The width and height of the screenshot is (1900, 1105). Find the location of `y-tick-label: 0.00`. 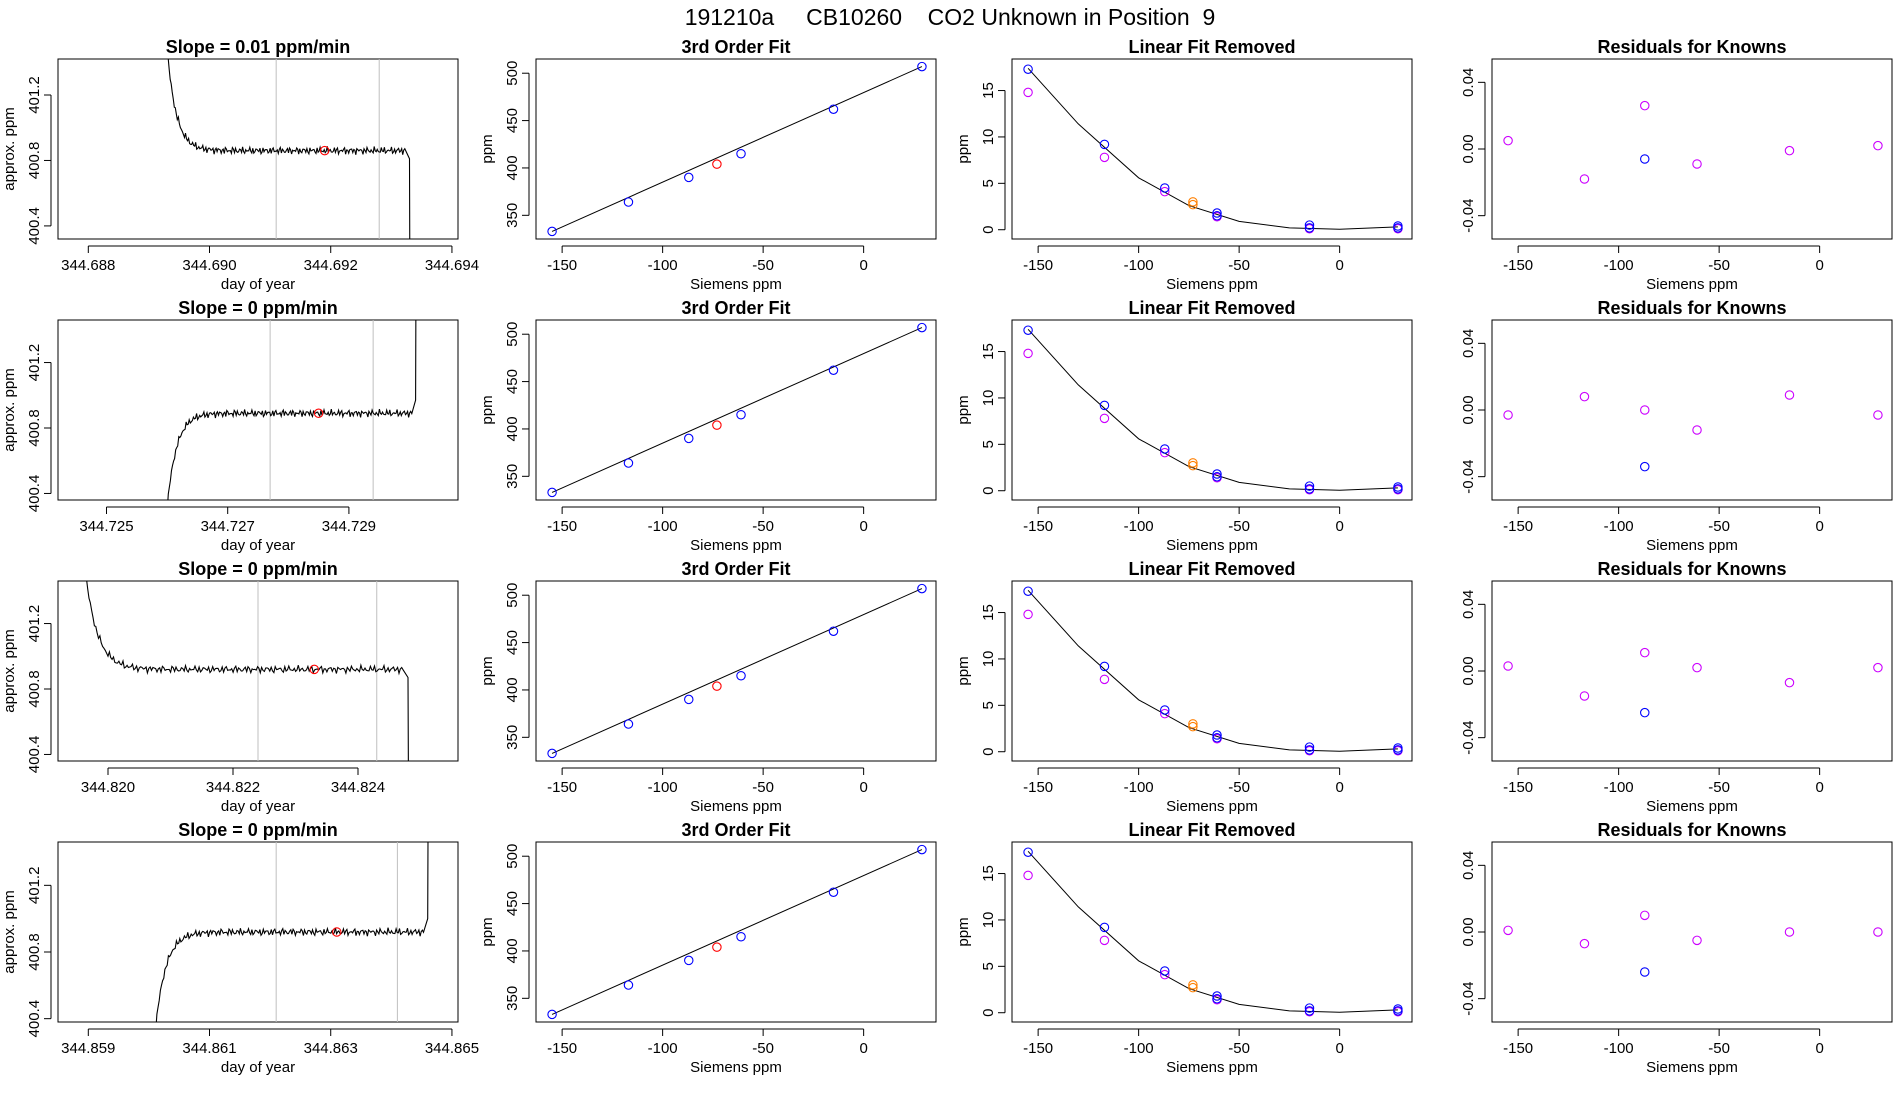

y-tick-label: 0.00 is located at coordinates (1468, 409).